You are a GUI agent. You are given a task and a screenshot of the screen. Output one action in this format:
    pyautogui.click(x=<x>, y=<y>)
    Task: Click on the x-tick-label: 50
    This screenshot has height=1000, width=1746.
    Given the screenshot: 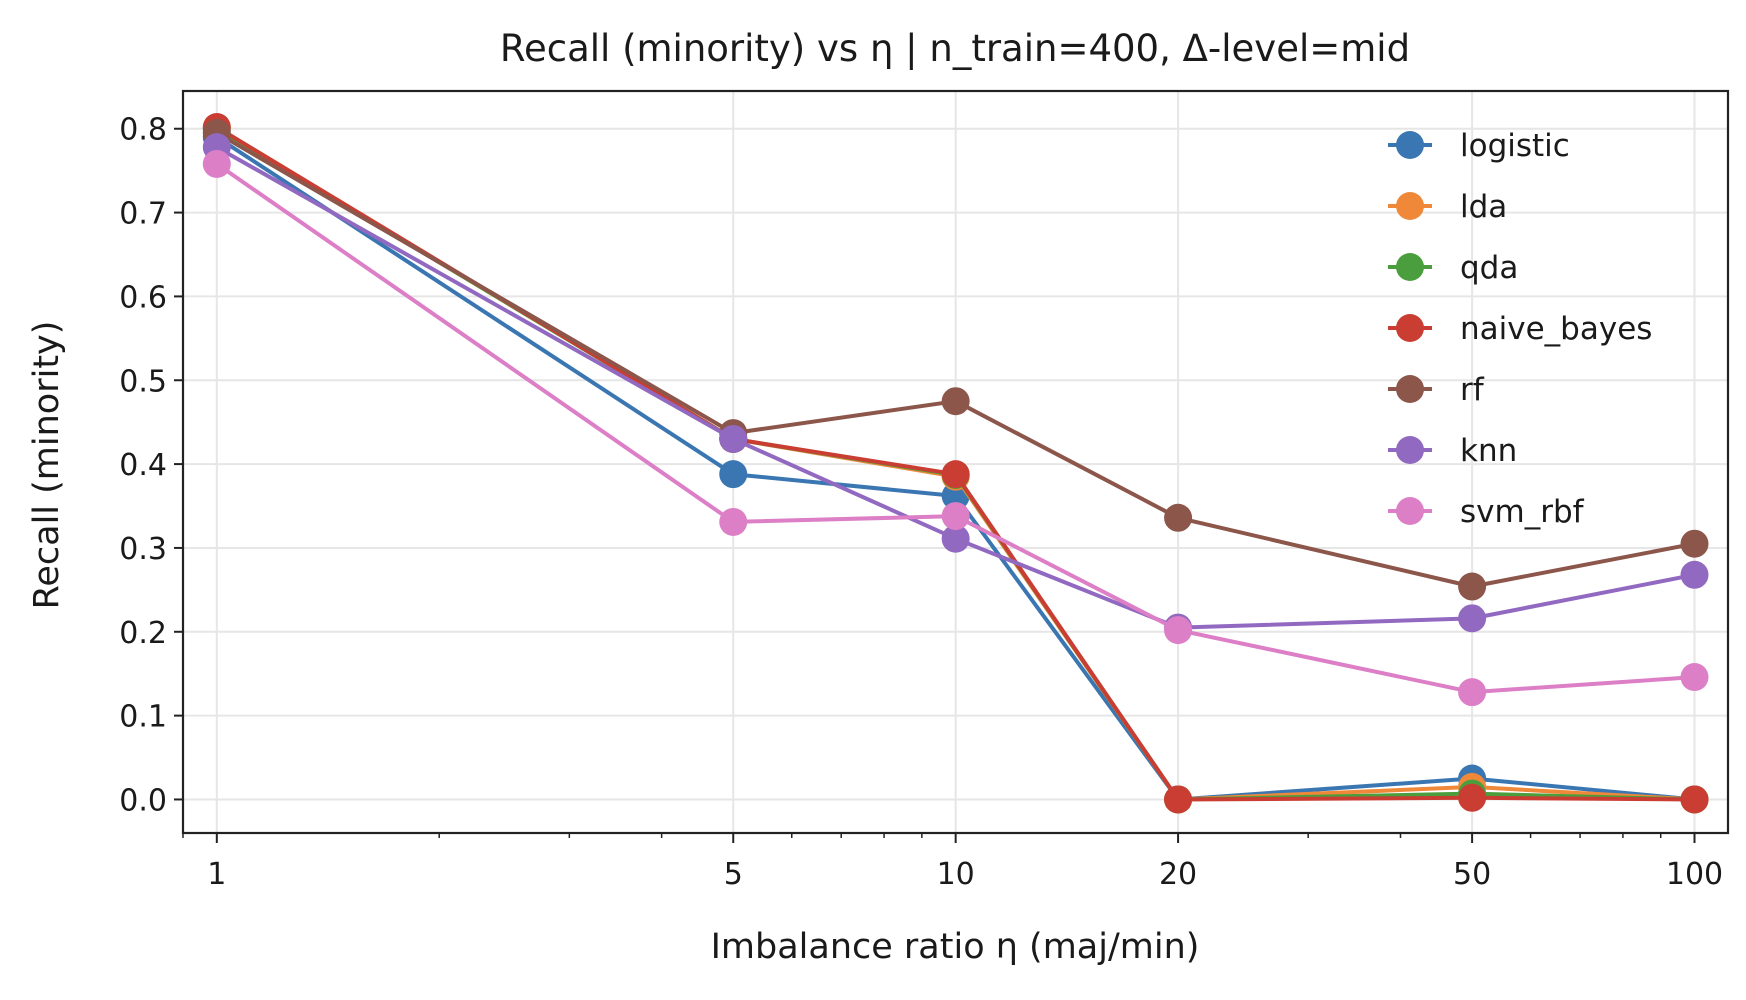 What is the action you would take?
    pyautogui.click(x=1472, y=874)
    